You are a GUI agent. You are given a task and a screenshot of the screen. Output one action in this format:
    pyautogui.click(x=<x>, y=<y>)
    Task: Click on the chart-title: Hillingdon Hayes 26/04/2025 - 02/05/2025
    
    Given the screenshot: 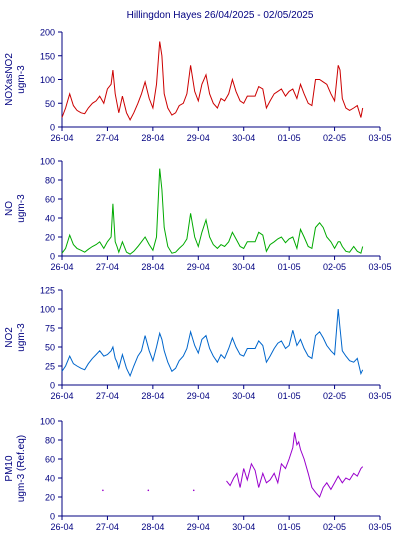 What is the action you would take?
    pyautogui.click(x=220, y=15)
    